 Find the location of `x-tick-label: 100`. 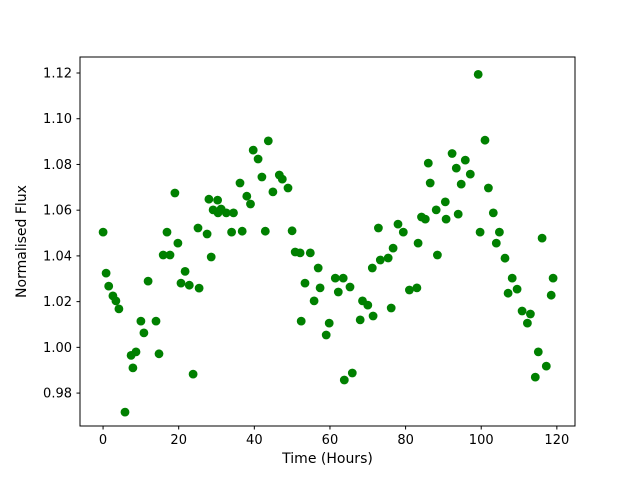

x-tick-label: 100 is located at coordinates (481, 440).